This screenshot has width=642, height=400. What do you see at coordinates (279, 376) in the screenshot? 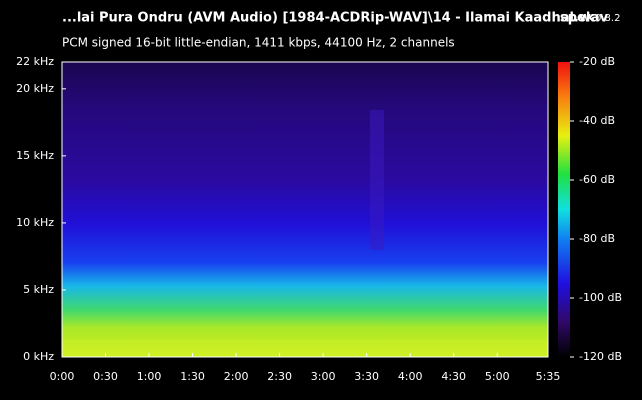
I see `x-tick-label: 2:30` at bounding box center [279, 376].